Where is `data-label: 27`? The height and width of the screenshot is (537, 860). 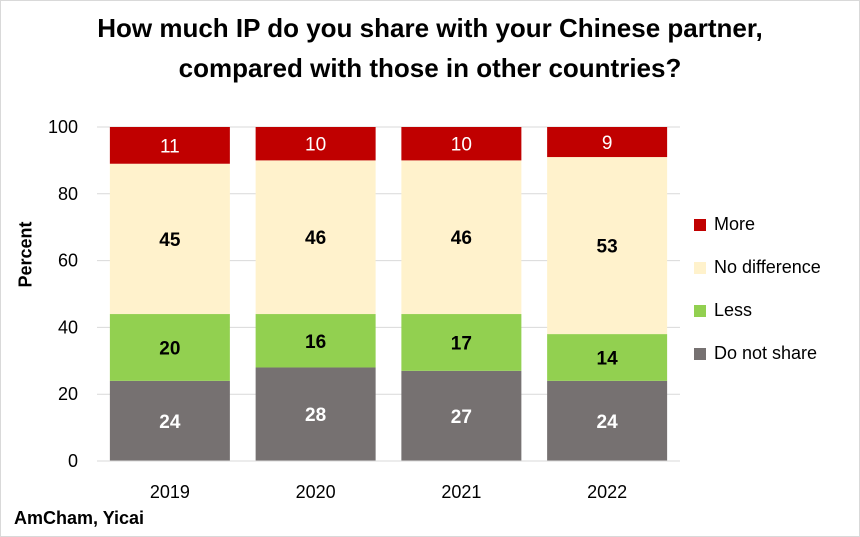 data-label: 27 is located at coordinates (461, 417).